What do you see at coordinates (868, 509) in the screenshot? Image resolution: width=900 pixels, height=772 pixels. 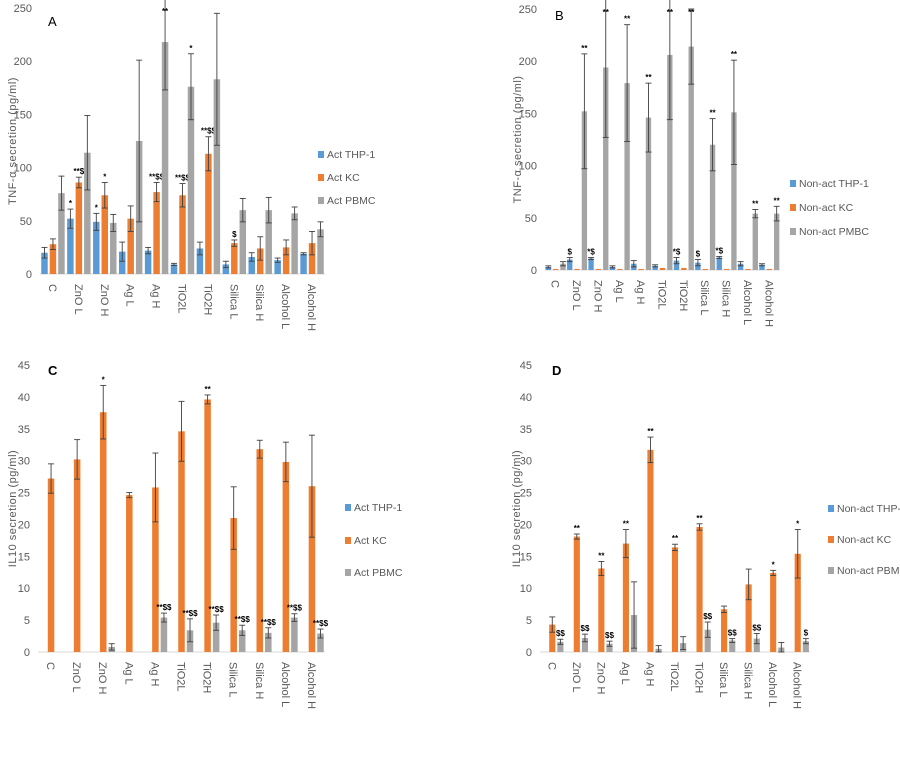 I see `legend-entry: Non-act THP-1` at bounding box center [868, 509].